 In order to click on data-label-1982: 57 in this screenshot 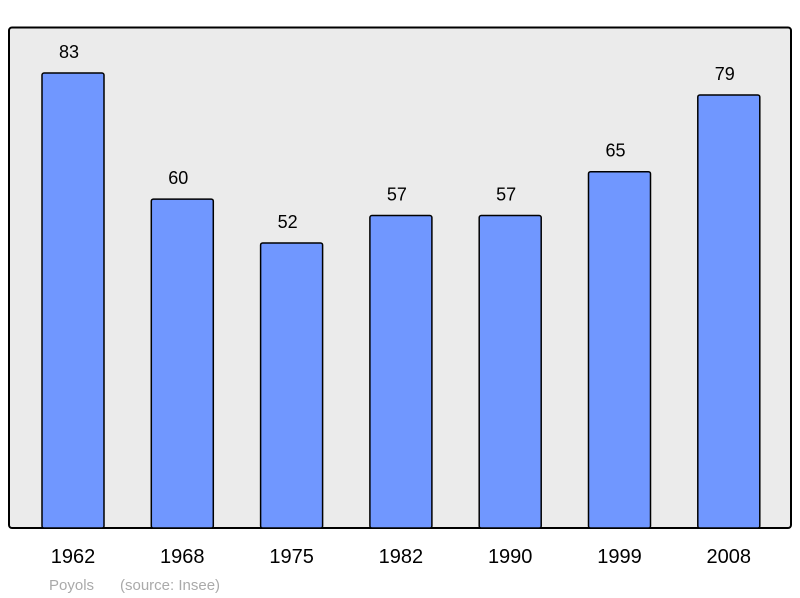, I will do `click(397, 195)`.